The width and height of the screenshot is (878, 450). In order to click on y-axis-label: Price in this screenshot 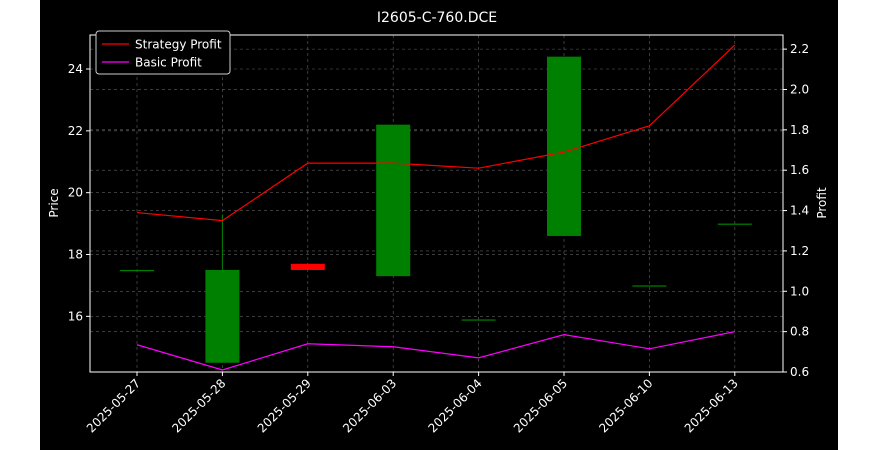, I will do `click(54, 202)`.